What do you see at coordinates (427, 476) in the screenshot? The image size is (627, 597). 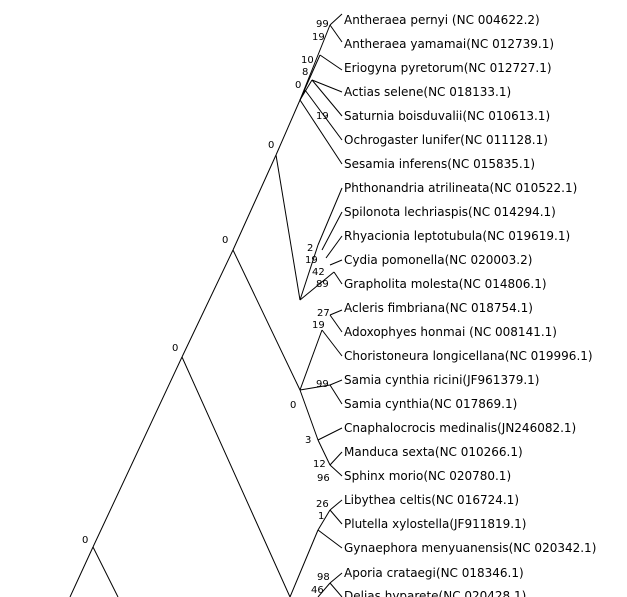 I see `taxon-label: Sphinx morio(NC 020780.1)` at bounding box center [427, 476].